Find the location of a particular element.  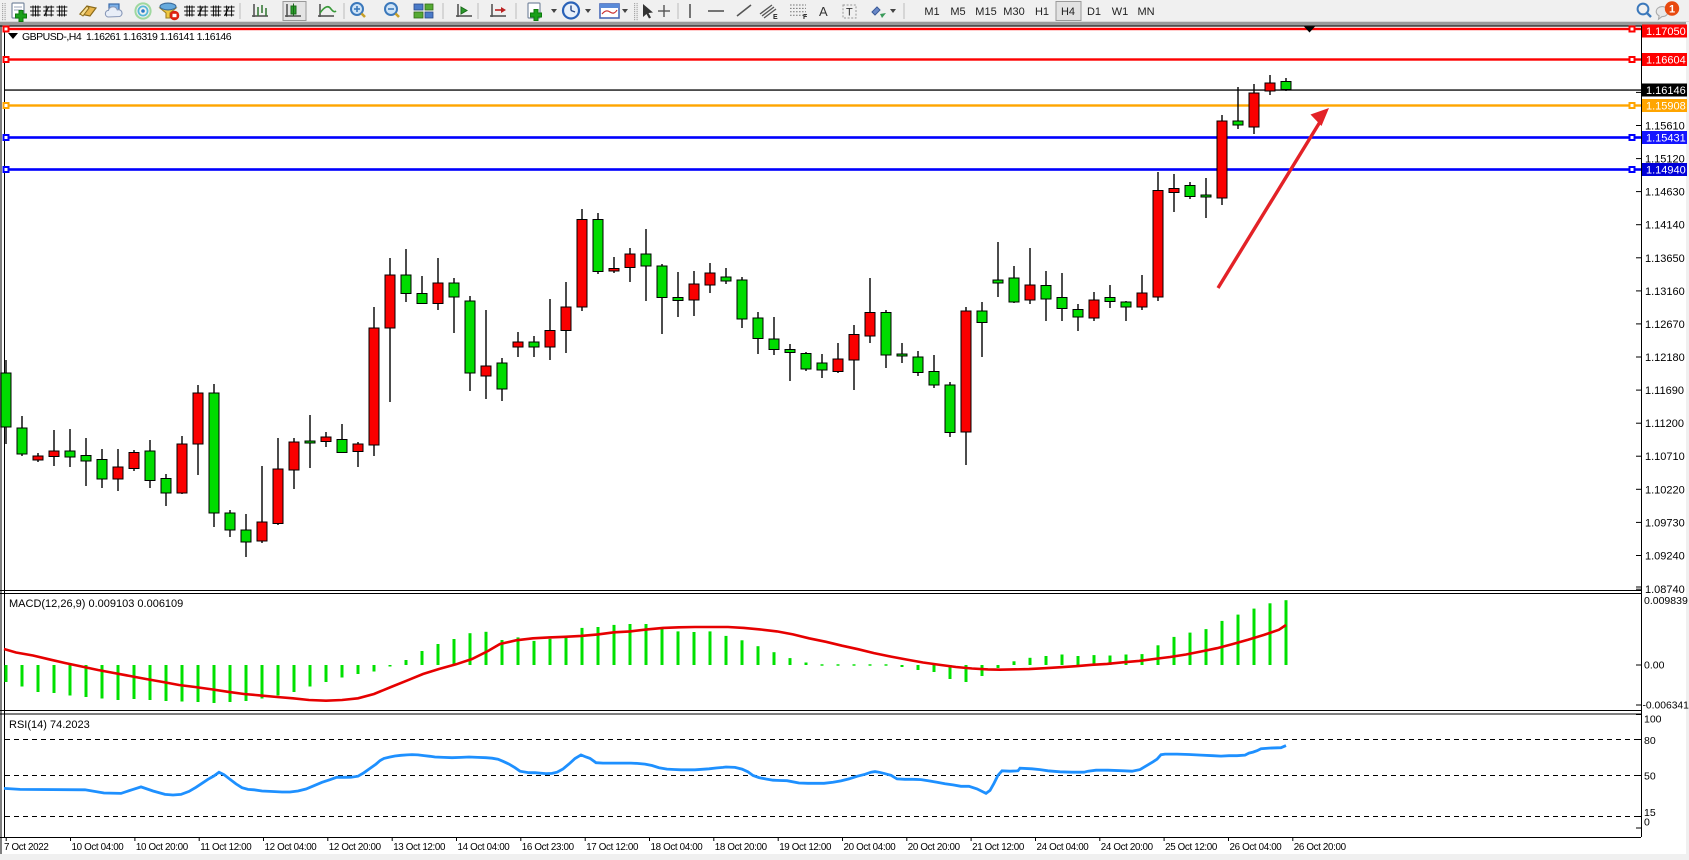

svg-text: 24 Oct 20:00 is located at coordinates (1127, 847).